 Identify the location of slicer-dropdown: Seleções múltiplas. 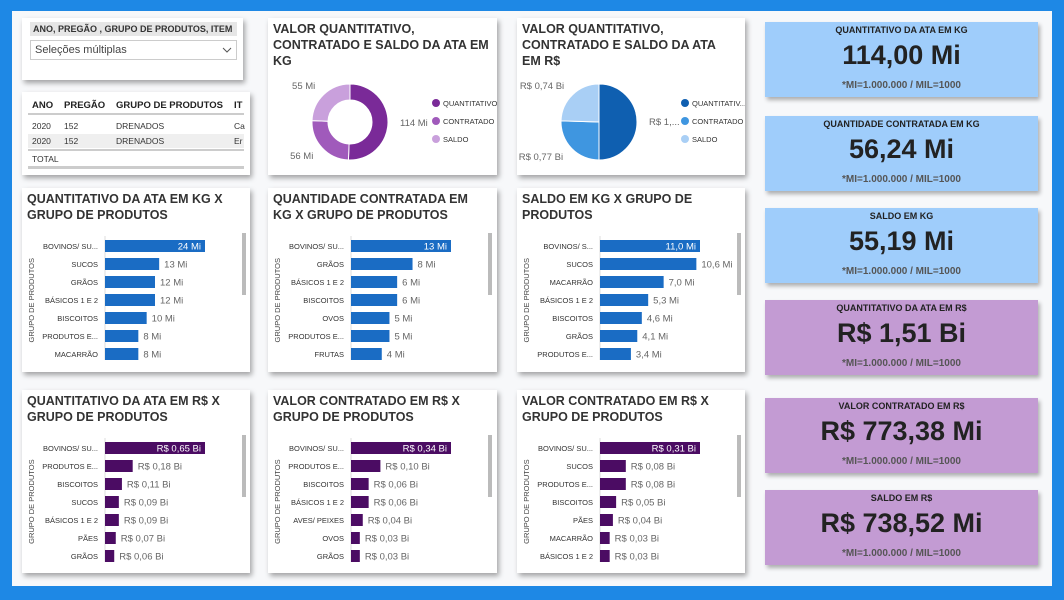
(133, 50).